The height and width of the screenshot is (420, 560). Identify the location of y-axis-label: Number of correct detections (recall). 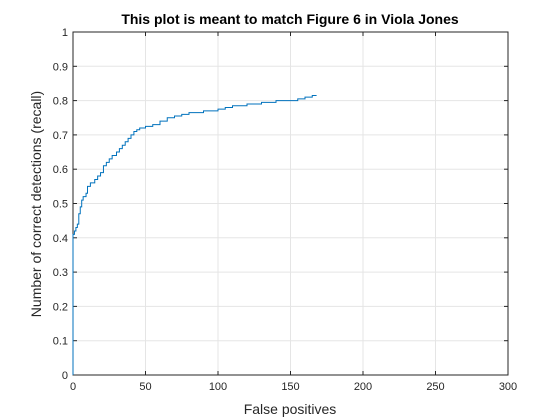
(36, 204).